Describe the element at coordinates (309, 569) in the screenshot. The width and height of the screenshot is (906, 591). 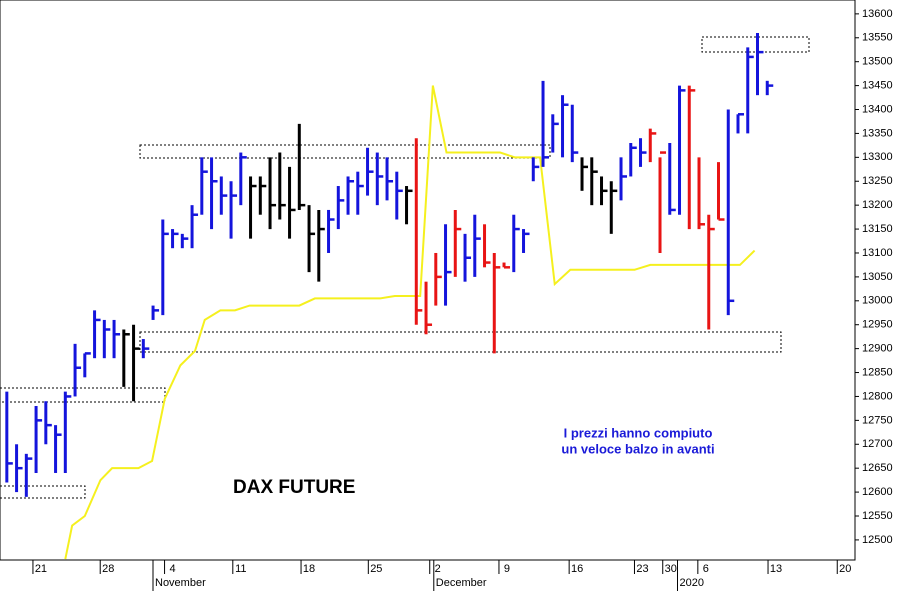
I see `x-tick-label: 18` at that location.